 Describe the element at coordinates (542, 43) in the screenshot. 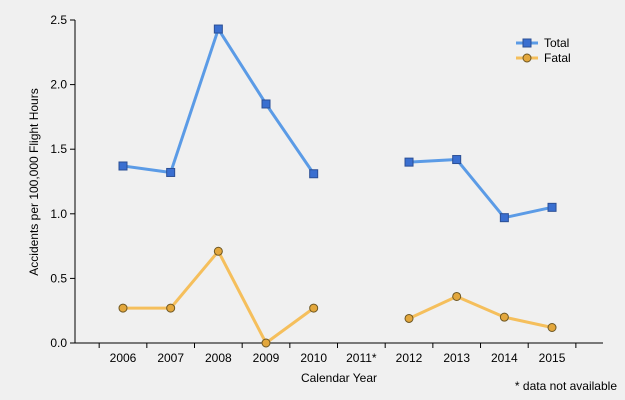

I see `legend-item-total: Total` at that location.